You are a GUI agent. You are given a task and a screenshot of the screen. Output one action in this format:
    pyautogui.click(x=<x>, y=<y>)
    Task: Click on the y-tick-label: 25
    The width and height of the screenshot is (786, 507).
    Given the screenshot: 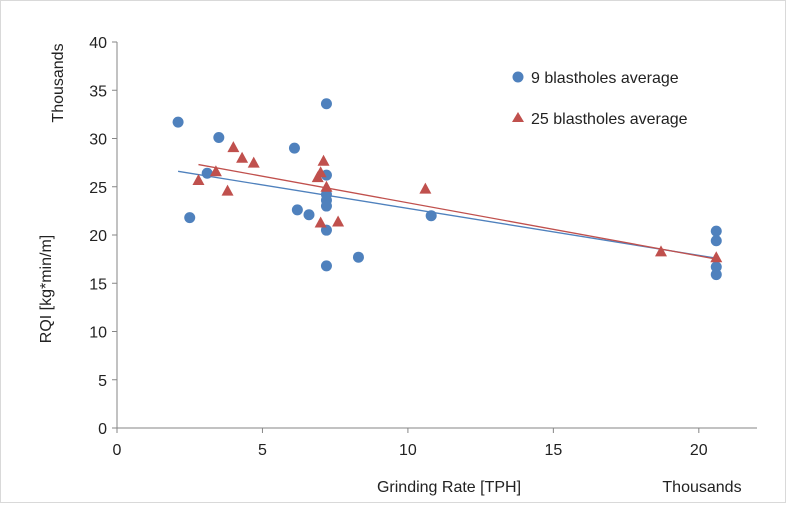 What is the action you would take?
    pyautogui.click(x=98, y=188)
    